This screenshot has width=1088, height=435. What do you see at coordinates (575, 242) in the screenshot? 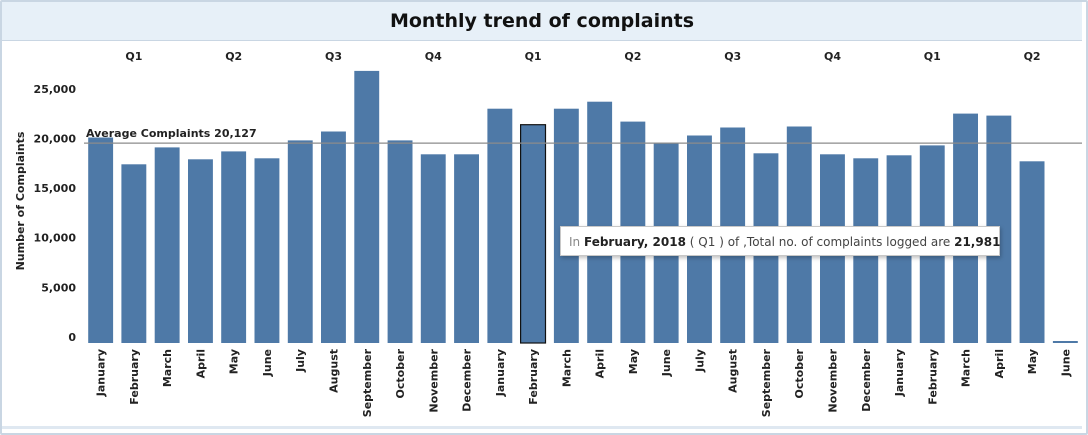
I see `tooltip-prefix: In` at bounding box center [575, 242].